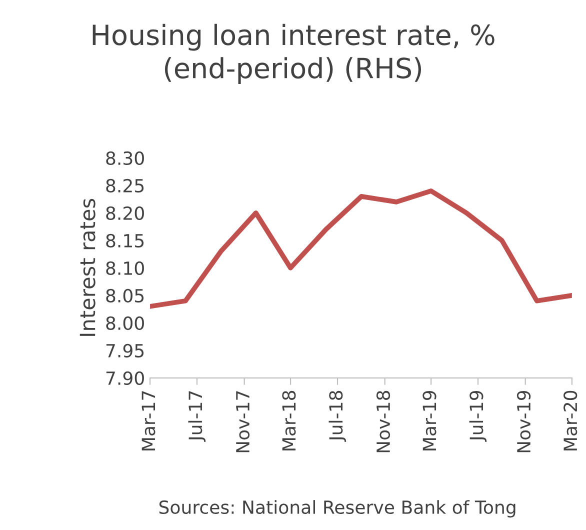 The width and height of the screenshot is (586, 530). What do you see at coordinates (125, 158) in the screenshot?
I see `y-tick-label: 8.30` at bounding box center [125, 158].